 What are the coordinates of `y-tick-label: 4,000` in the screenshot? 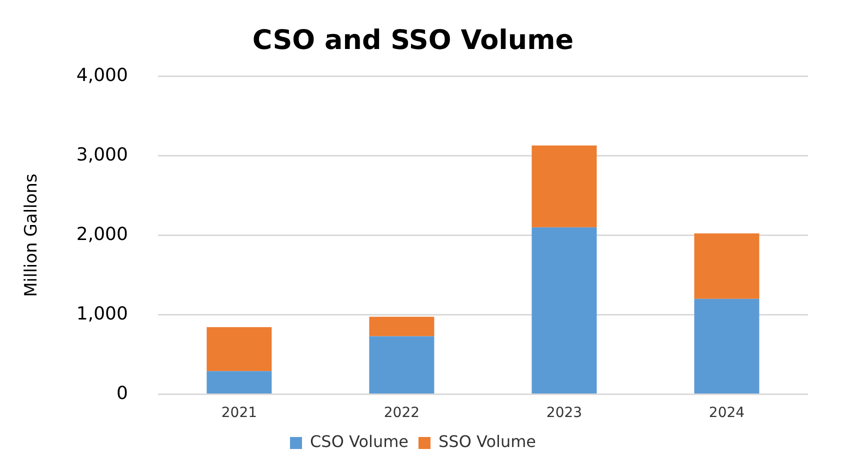 It's located at (102, 75).